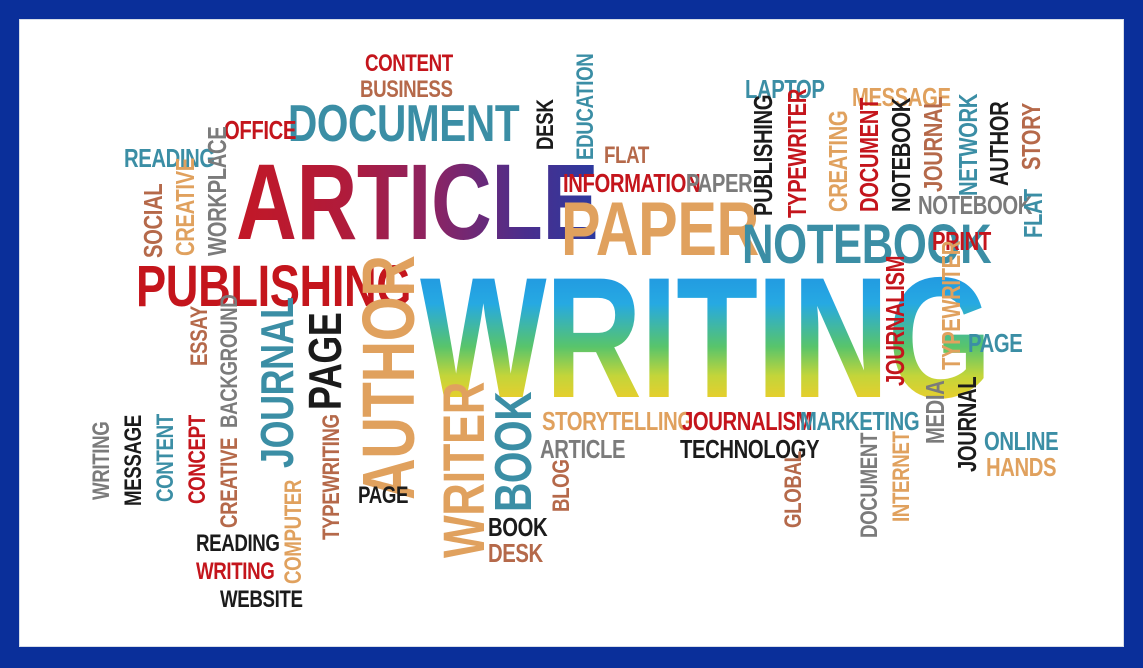  I want to click on word-network: NETWORK, so click(968, 144).